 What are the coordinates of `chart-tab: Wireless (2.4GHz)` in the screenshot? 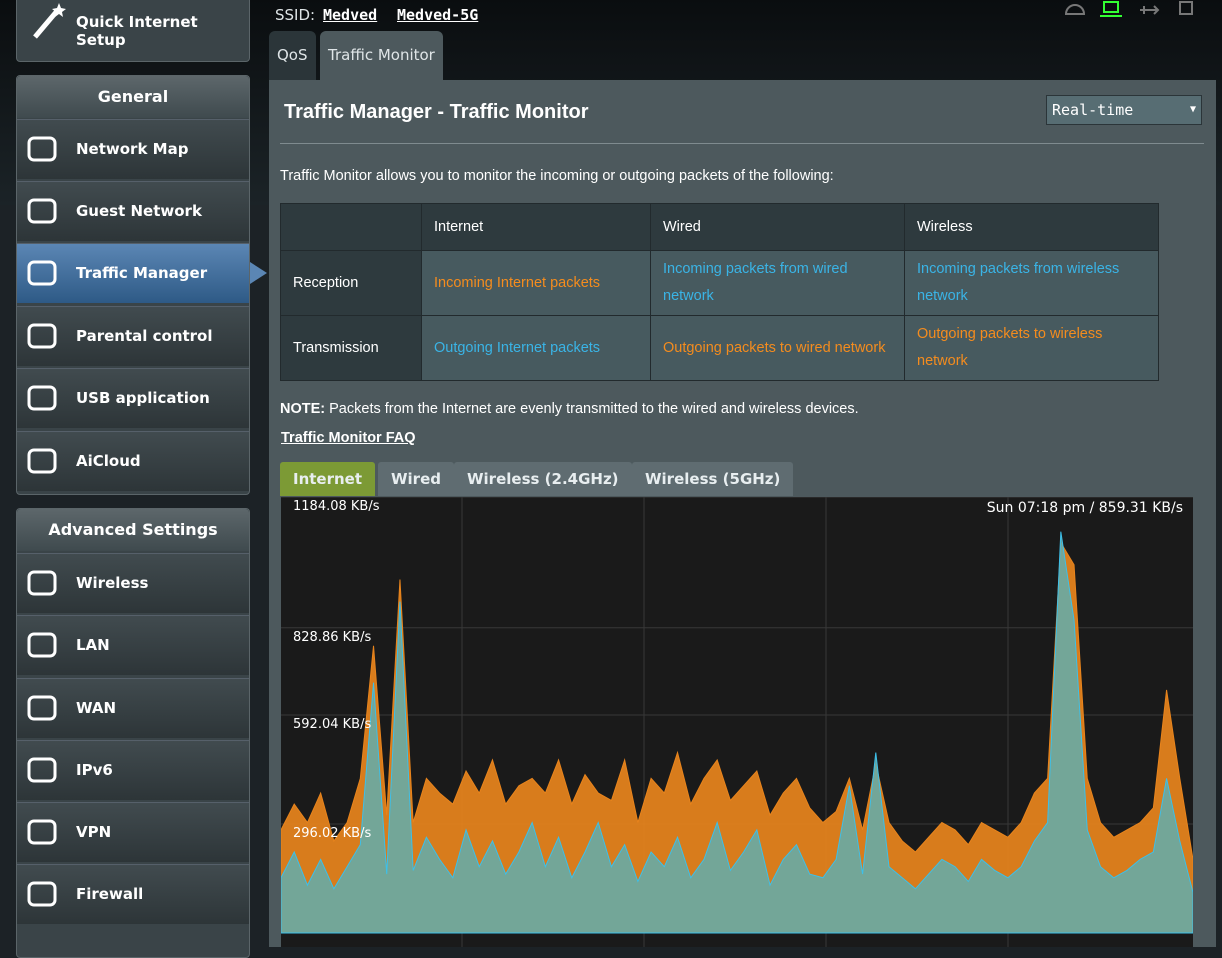 It's located at (543, 479).